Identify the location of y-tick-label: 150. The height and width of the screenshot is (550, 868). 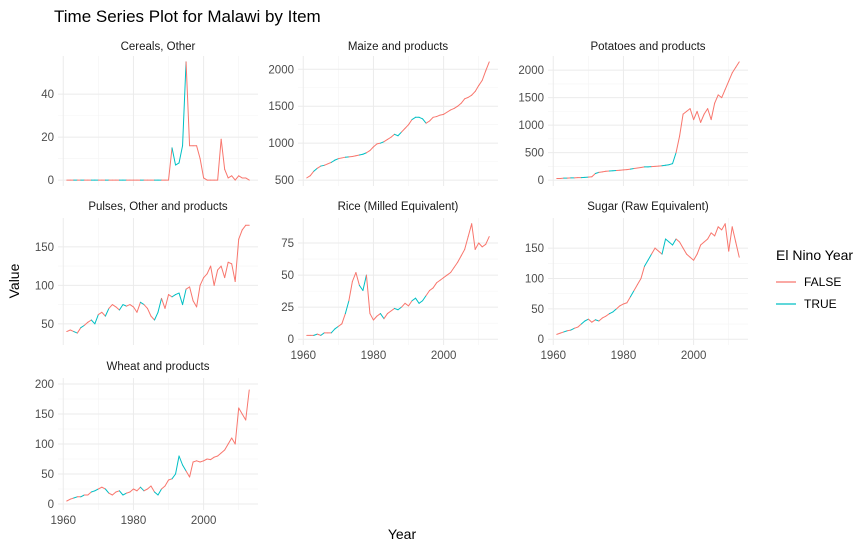
(44, 248).